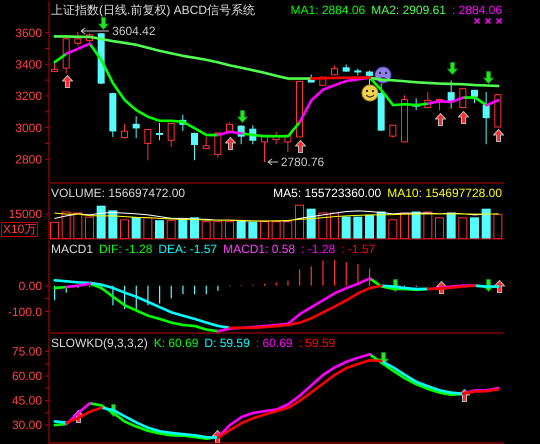 This screenshot has height=444, width=540. I want to click on y-axis-title: X10万, so click(19, 229).